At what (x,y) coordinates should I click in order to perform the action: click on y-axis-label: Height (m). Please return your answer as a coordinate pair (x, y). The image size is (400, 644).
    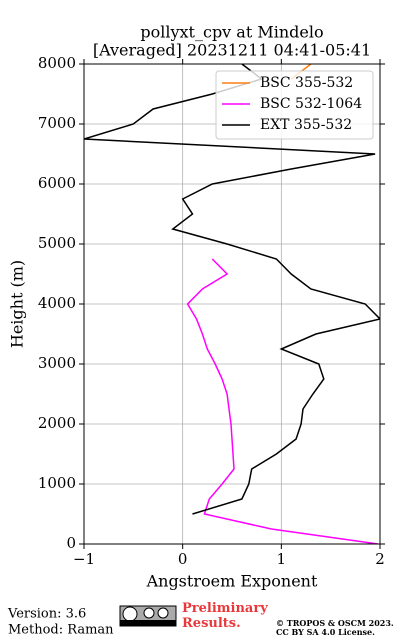
    Looking at the image, I should click on (17, 304).